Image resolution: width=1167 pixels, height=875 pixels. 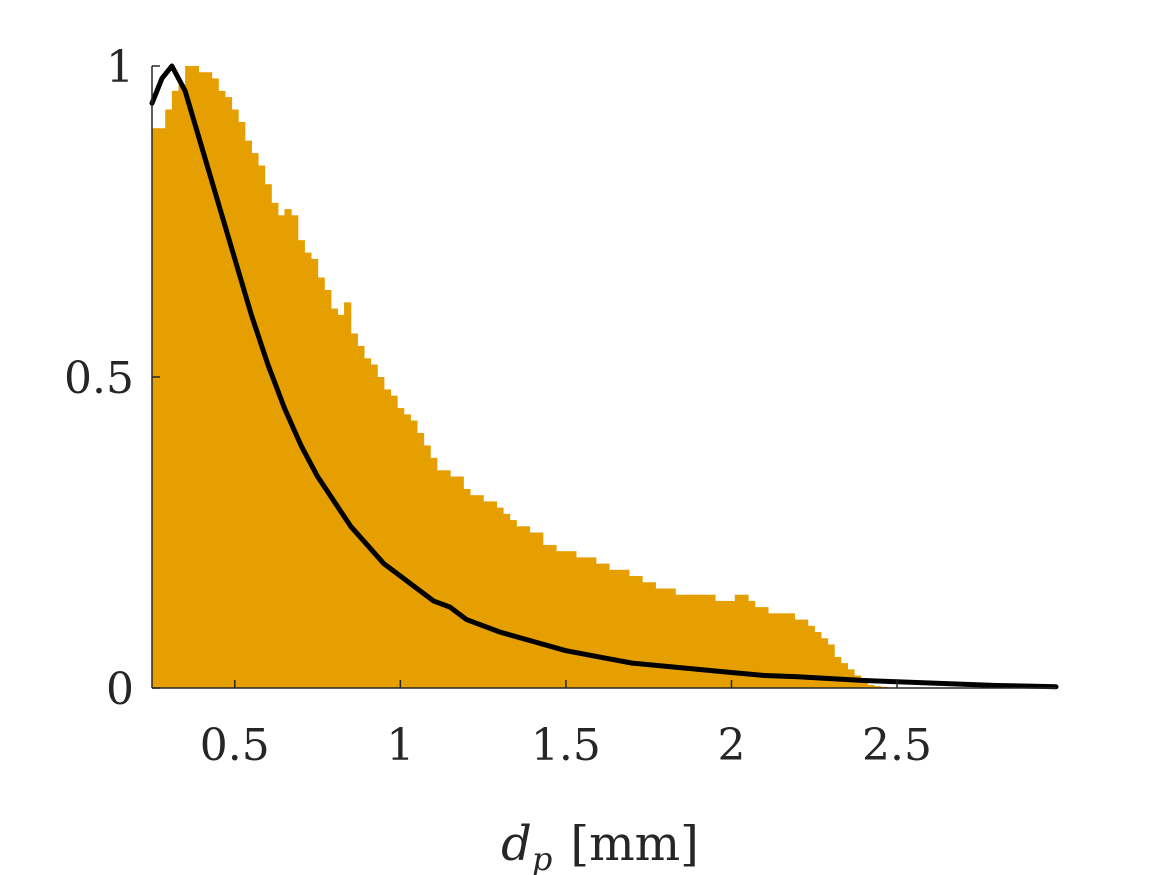 I want to click on x-tick-label: 2.5, so click(x=897, y=745).